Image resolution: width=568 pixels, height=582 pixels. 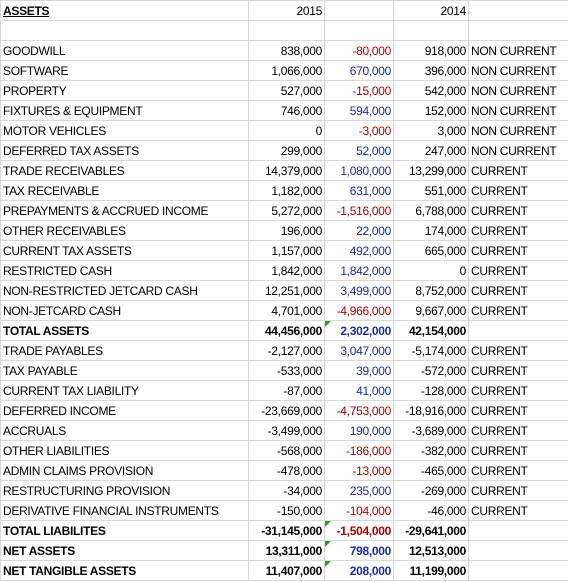 I want to click on change-value: 52,000, so click(x=359, y=150).